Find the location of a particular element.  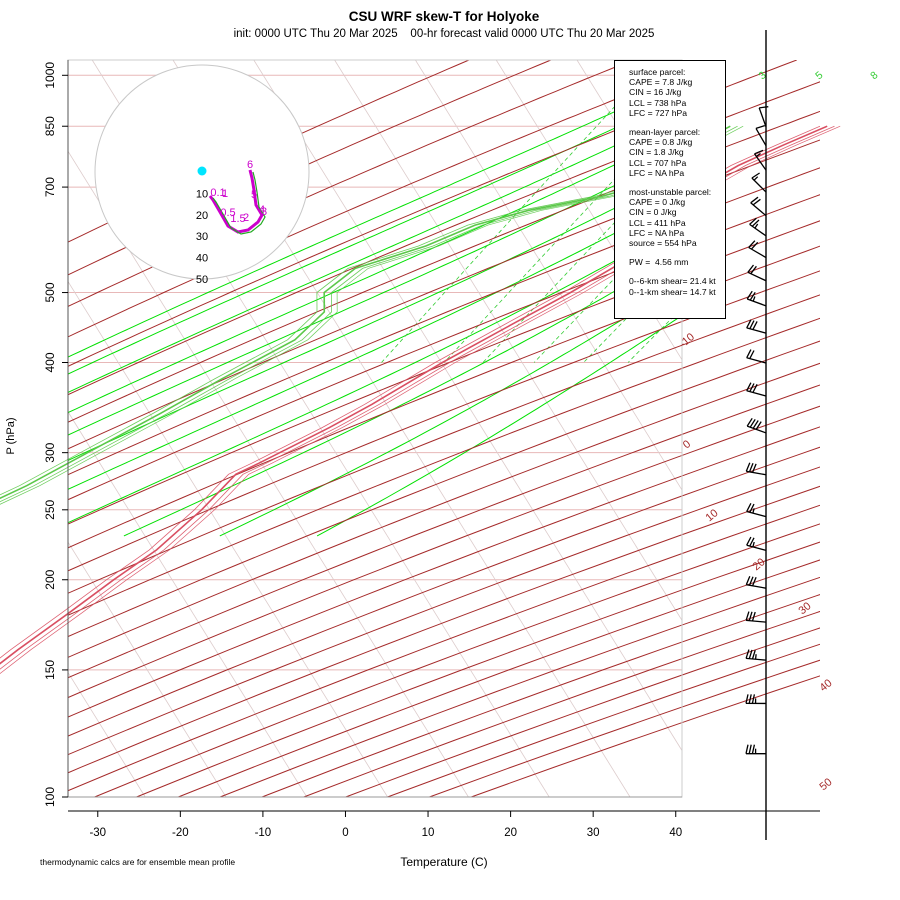

shear-0-1km: 0--1-km shear= 14.7 kt is located at coordinates (672, 291).